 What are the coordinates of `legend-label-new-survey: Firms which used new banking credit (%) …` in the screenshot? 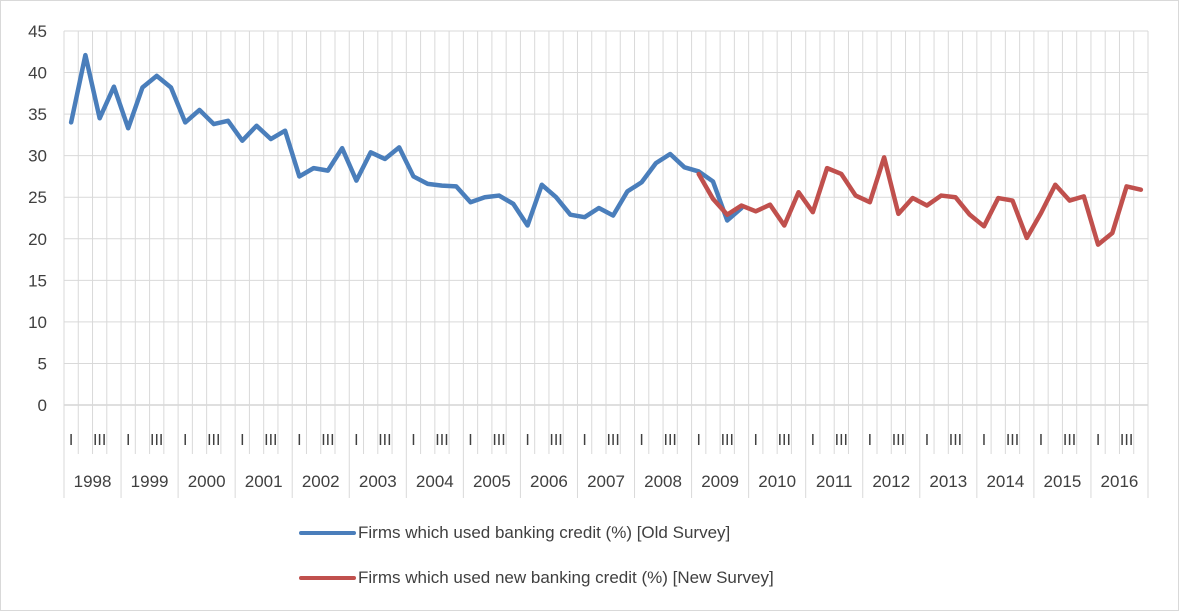 It's located at (566, 577).